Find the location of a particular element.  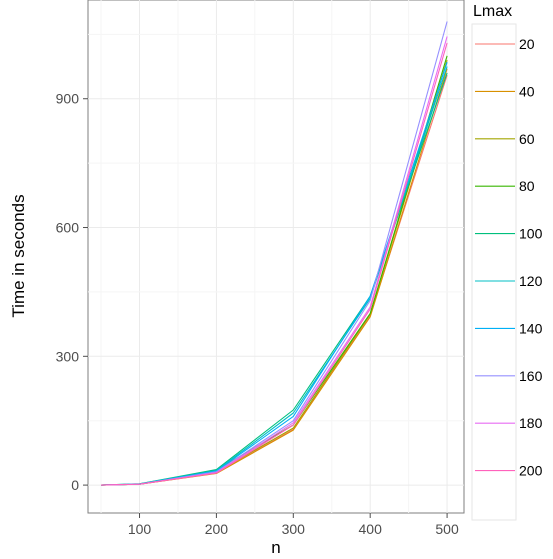

y-tick-label: 300 is located at coordinates (68, 356).